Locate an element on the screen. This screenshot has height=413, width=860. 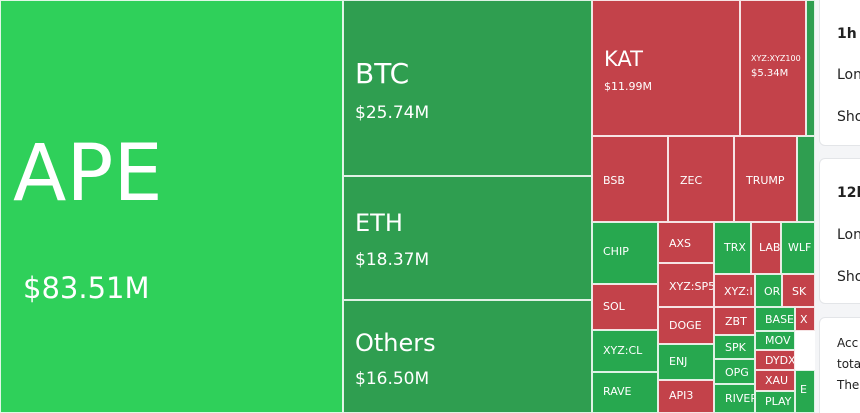
tile-zbt: ZBT is located at coordinates (734, 321).